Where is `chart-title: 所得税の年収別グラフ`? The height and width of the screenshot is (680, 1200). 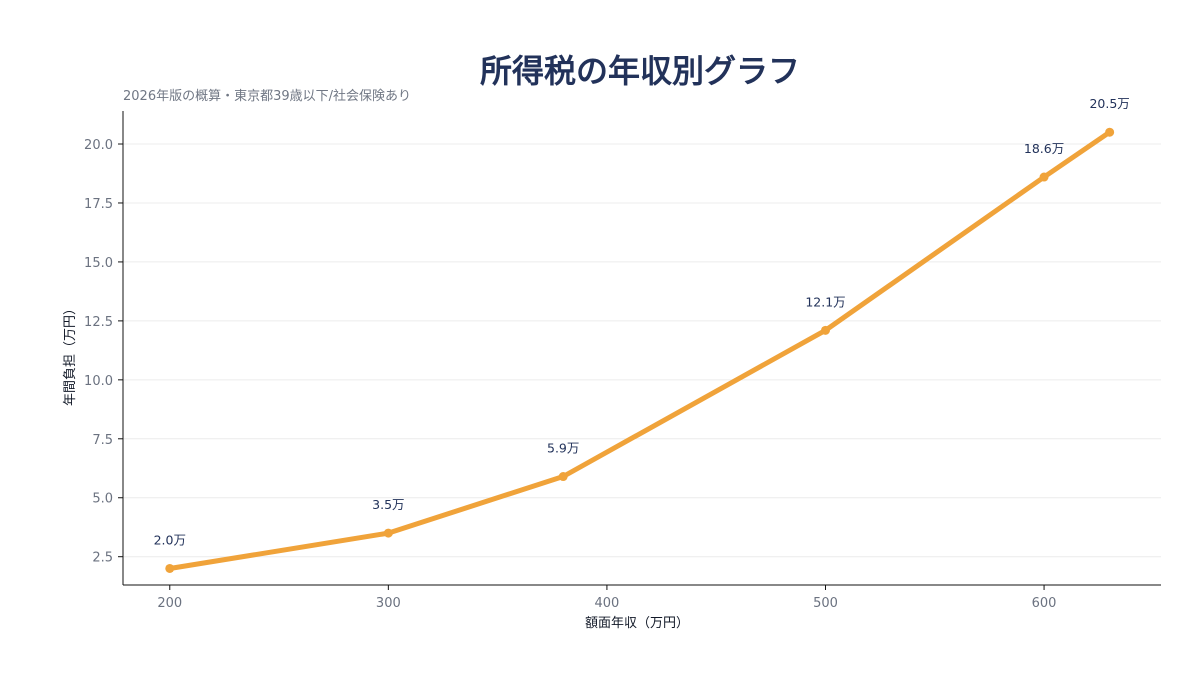 chart-title: 所得税の年収別グラフ is located at coordinates (639, 71).